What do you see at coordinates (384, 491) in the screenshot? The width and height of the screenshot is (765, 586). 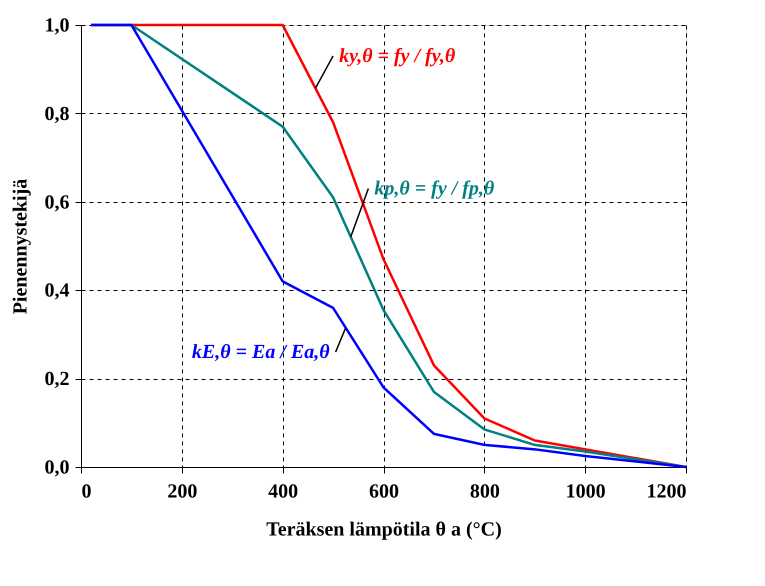 I see `x-tick-label: 600` at bounding box center [384, 491].